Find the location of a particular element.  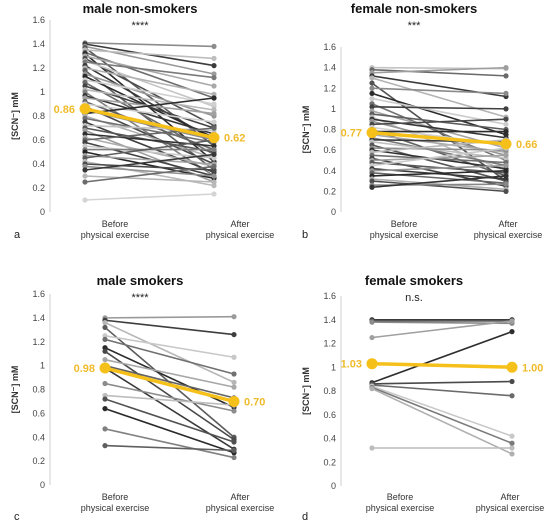

significance-label: **** is located at coordinates (140, 26).